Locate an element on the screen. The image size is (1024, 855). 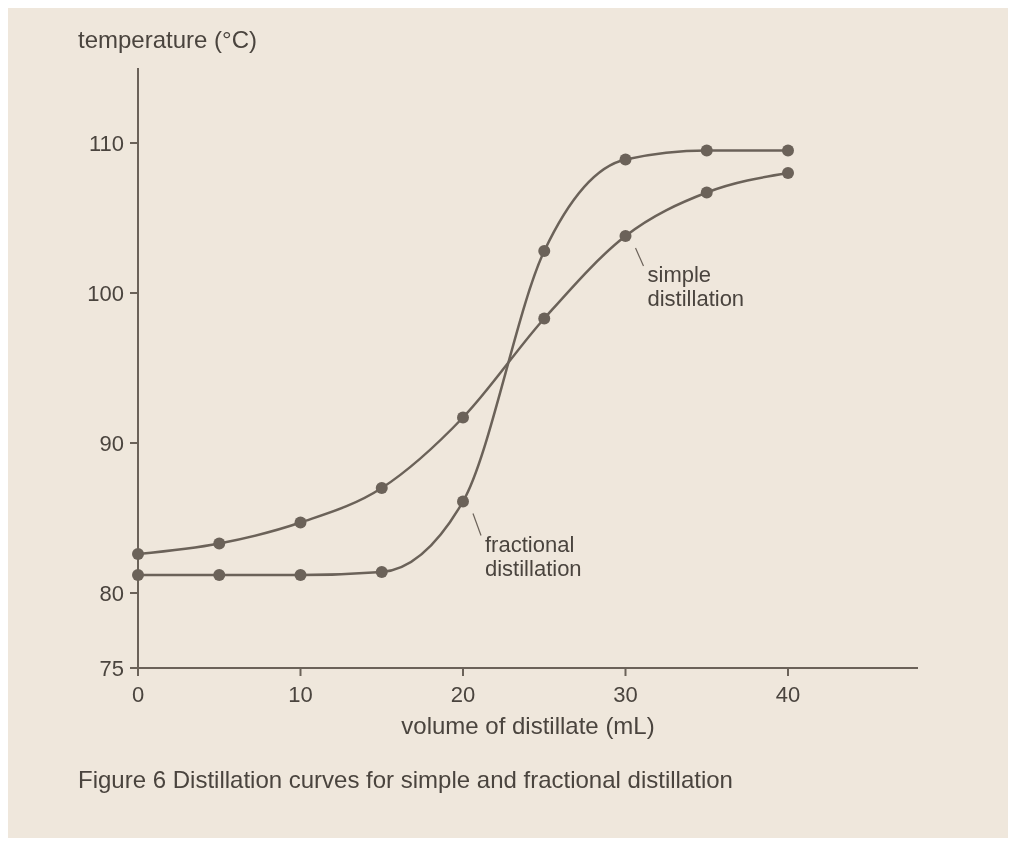
y-tick-label: 80 is located at coordinates (111, 593).